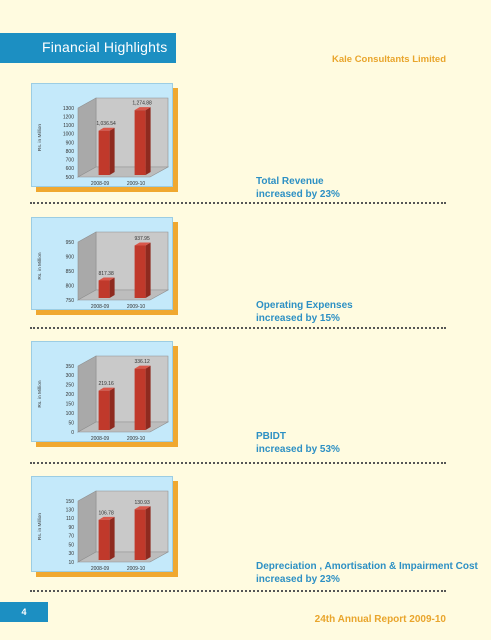 The image size is (491, 640). I want to click on report-title: 24th Annual Report 2009-10, so click(380, 619).